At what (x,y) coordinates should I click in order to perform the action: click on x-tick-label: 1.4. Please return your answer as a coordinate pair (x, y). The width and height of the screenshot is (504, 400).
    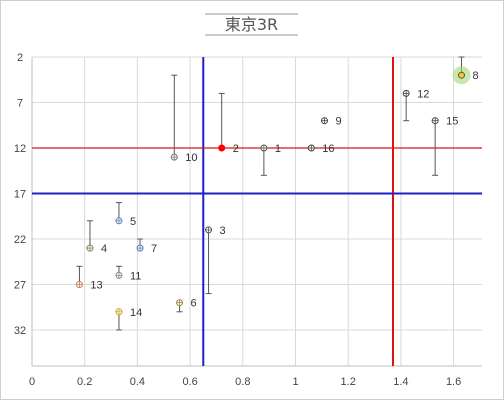
    Looking at the image, I should click on (400, 382).